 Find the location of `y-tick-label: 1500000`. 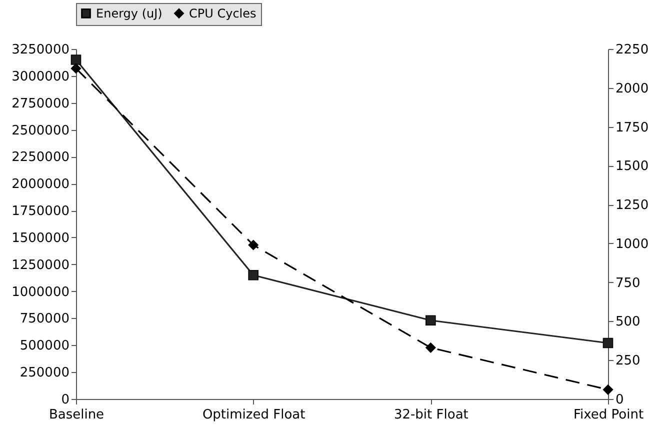

y-tick-label: 1500000 is located at coordinates (41, 238).